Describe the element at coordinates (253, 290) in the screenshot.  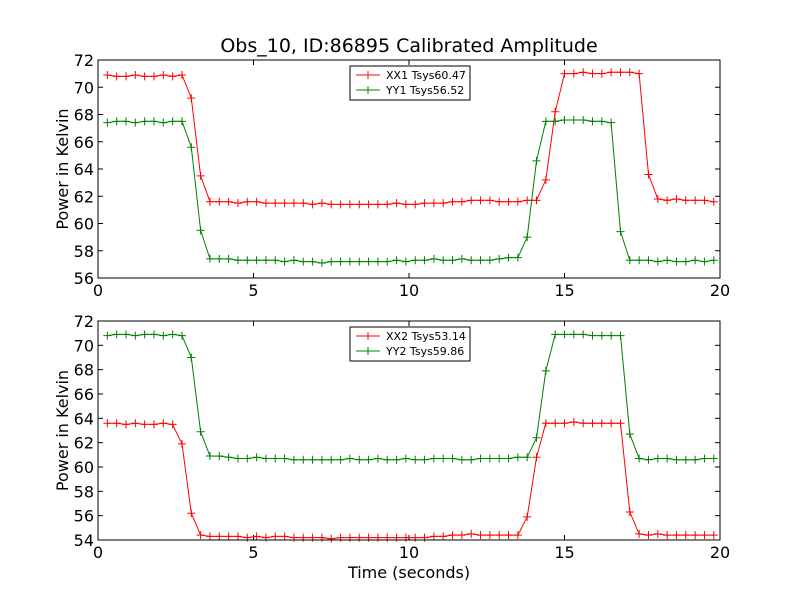
I see `x-tick-label: 5` at that location.